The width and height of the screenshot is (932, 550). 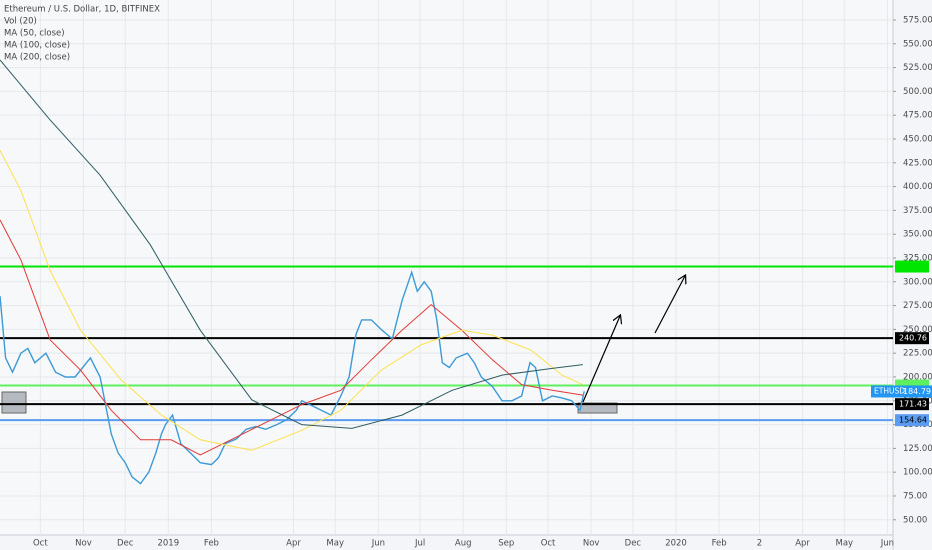 I want to click on y-tick-label: 200.00, so click(x=917, y=377).